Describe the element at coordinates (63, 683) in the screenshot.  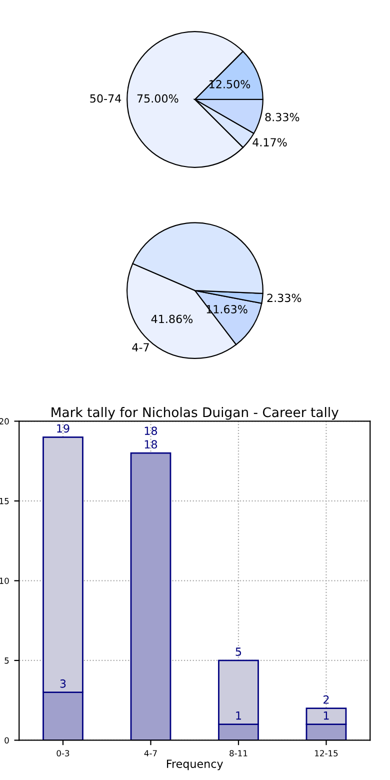
I see `data-label: 3` at that location.